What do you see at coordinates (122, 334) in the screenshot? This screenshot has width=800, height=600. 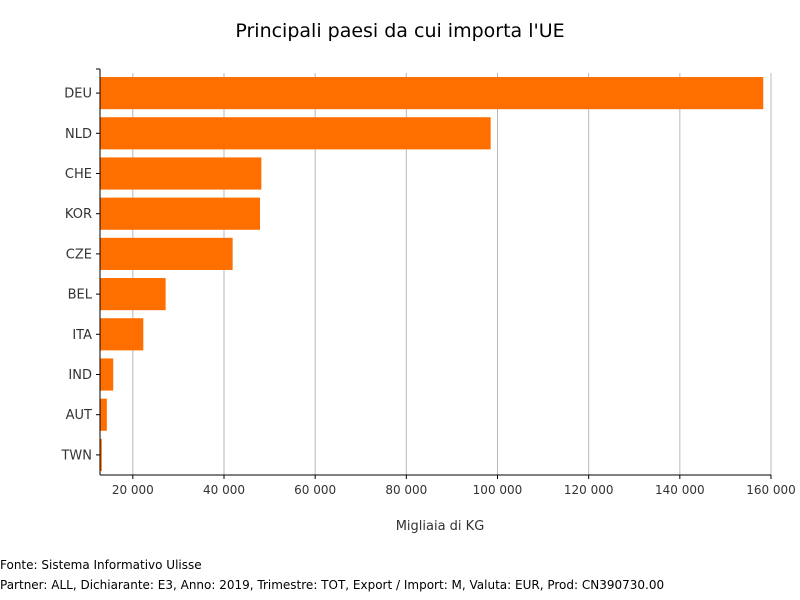 I see `bar-ita` at bounding box center [122, 334].